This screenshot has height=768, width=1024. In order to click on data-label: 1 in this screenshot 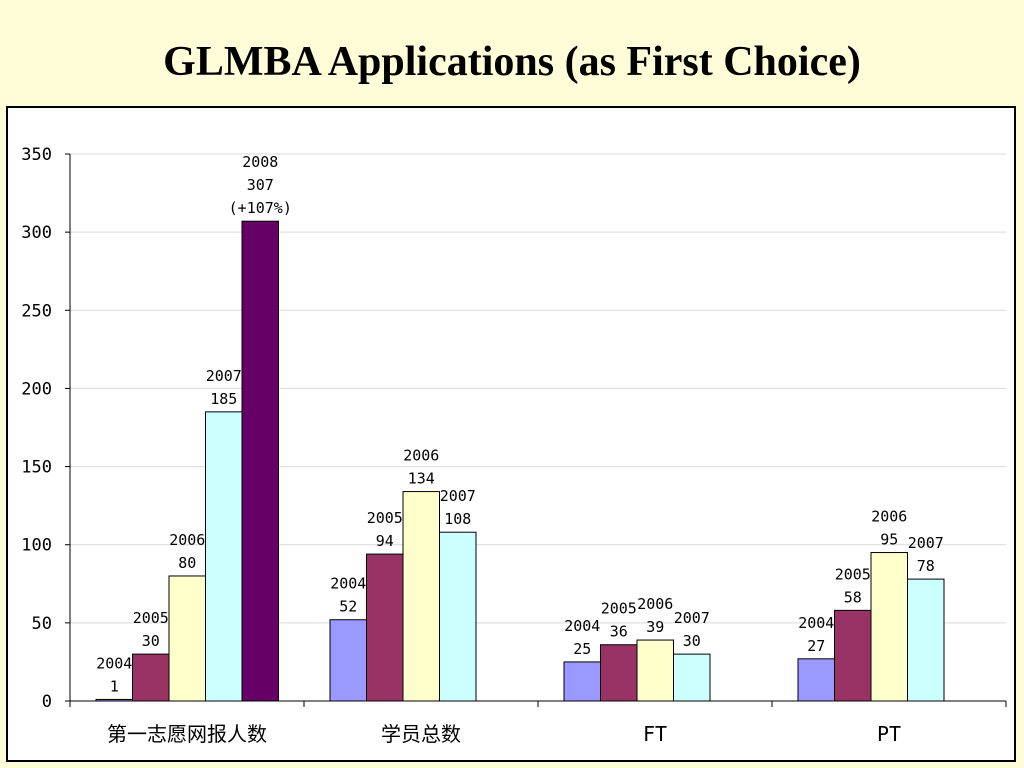, I will do `click(114, 686)`.